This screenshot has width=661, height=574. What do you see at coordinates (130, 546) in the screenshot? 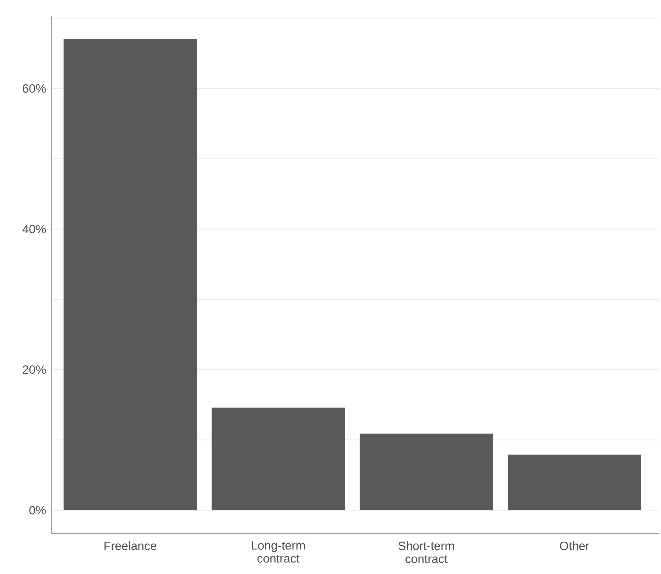
I see `x-tick-label: Freelance` at bounding box center [130, 546].